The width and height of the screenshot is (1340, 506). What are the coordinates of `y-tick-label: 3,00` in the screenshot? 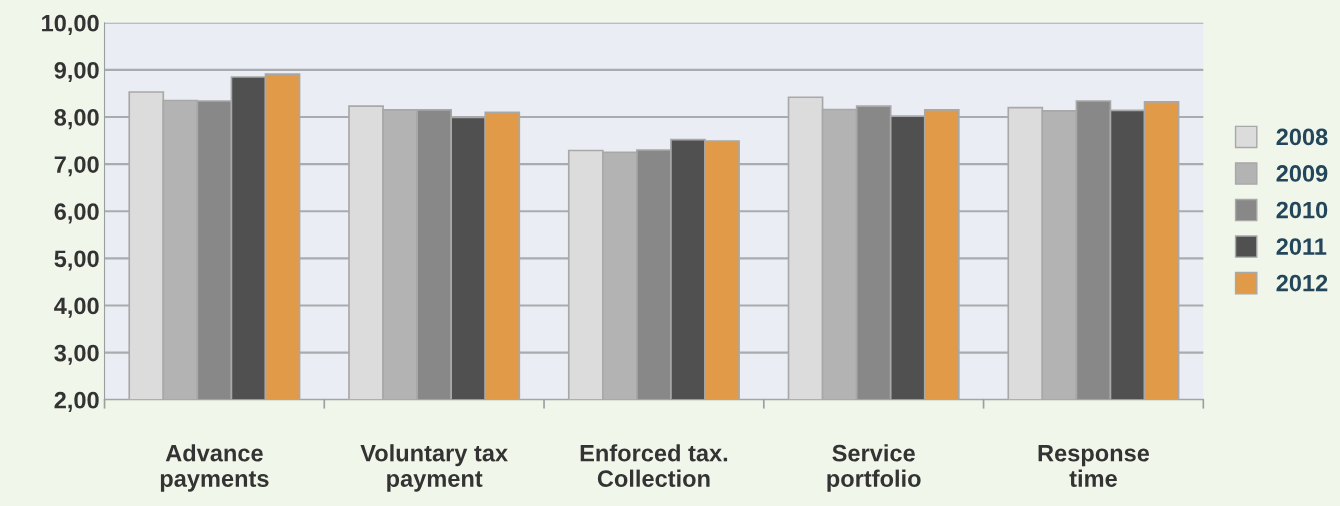 It's located at (76, 354).